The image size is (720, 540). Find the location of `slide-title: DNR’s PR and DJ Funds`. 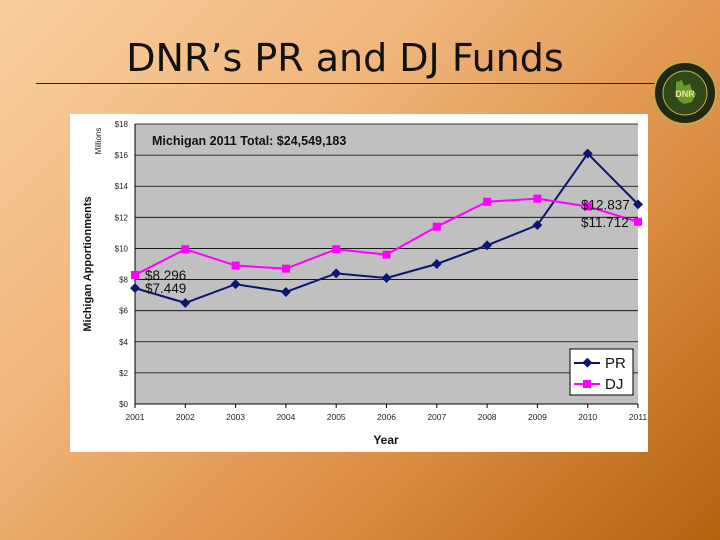

slide-title: DNR’s PR and DJ Funds is located at coordinates (345, 58).